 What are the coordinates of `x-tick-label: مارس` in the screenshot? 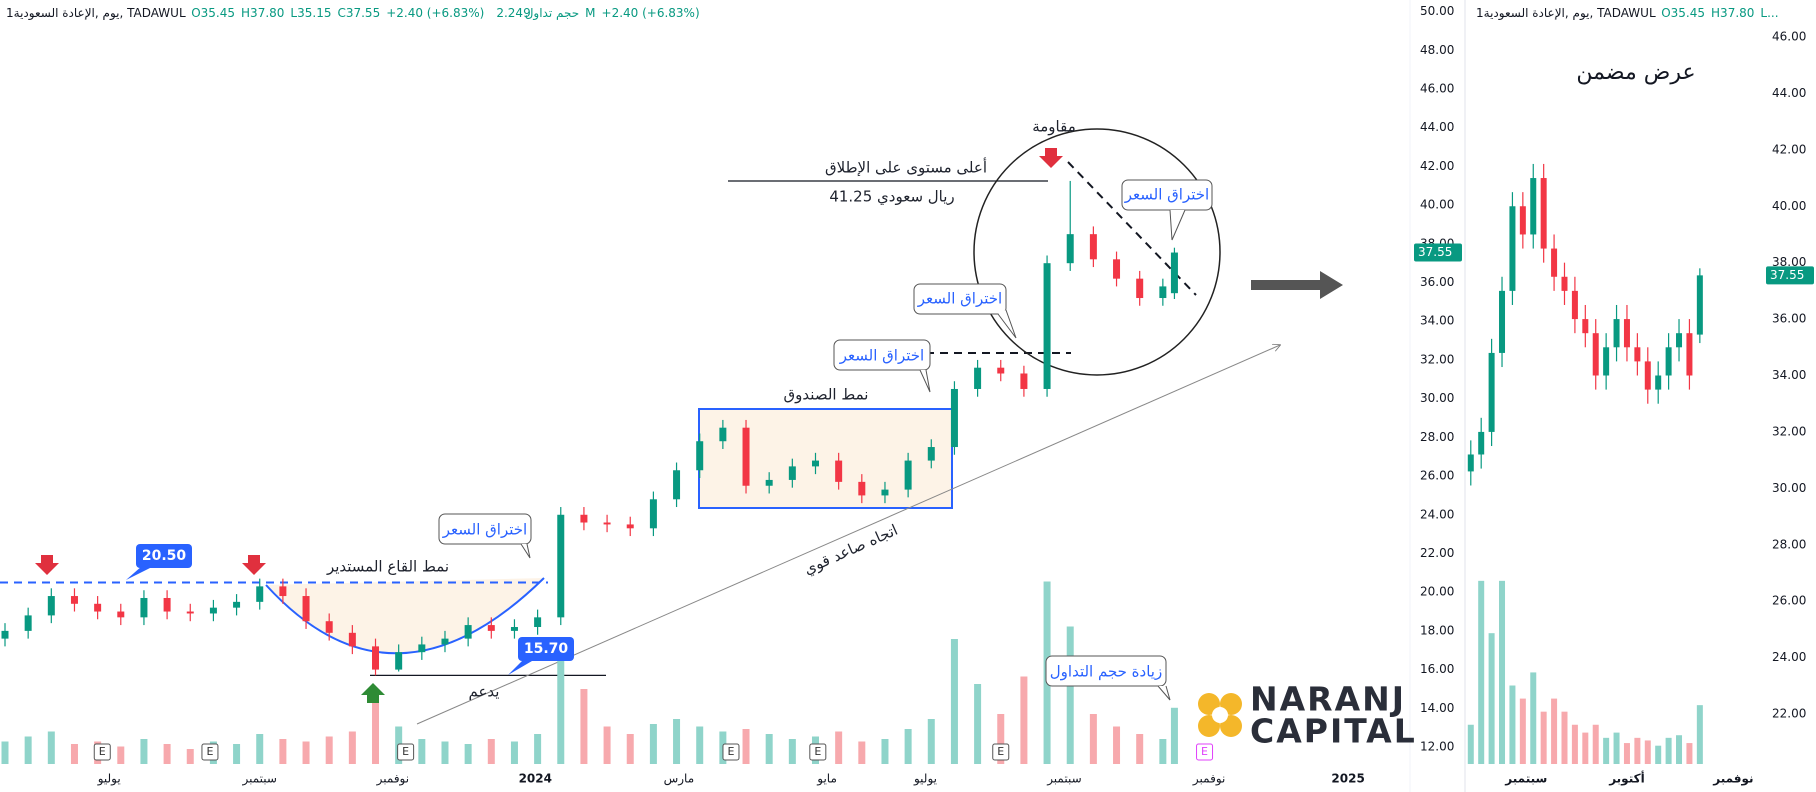 It's located at (679, 779).